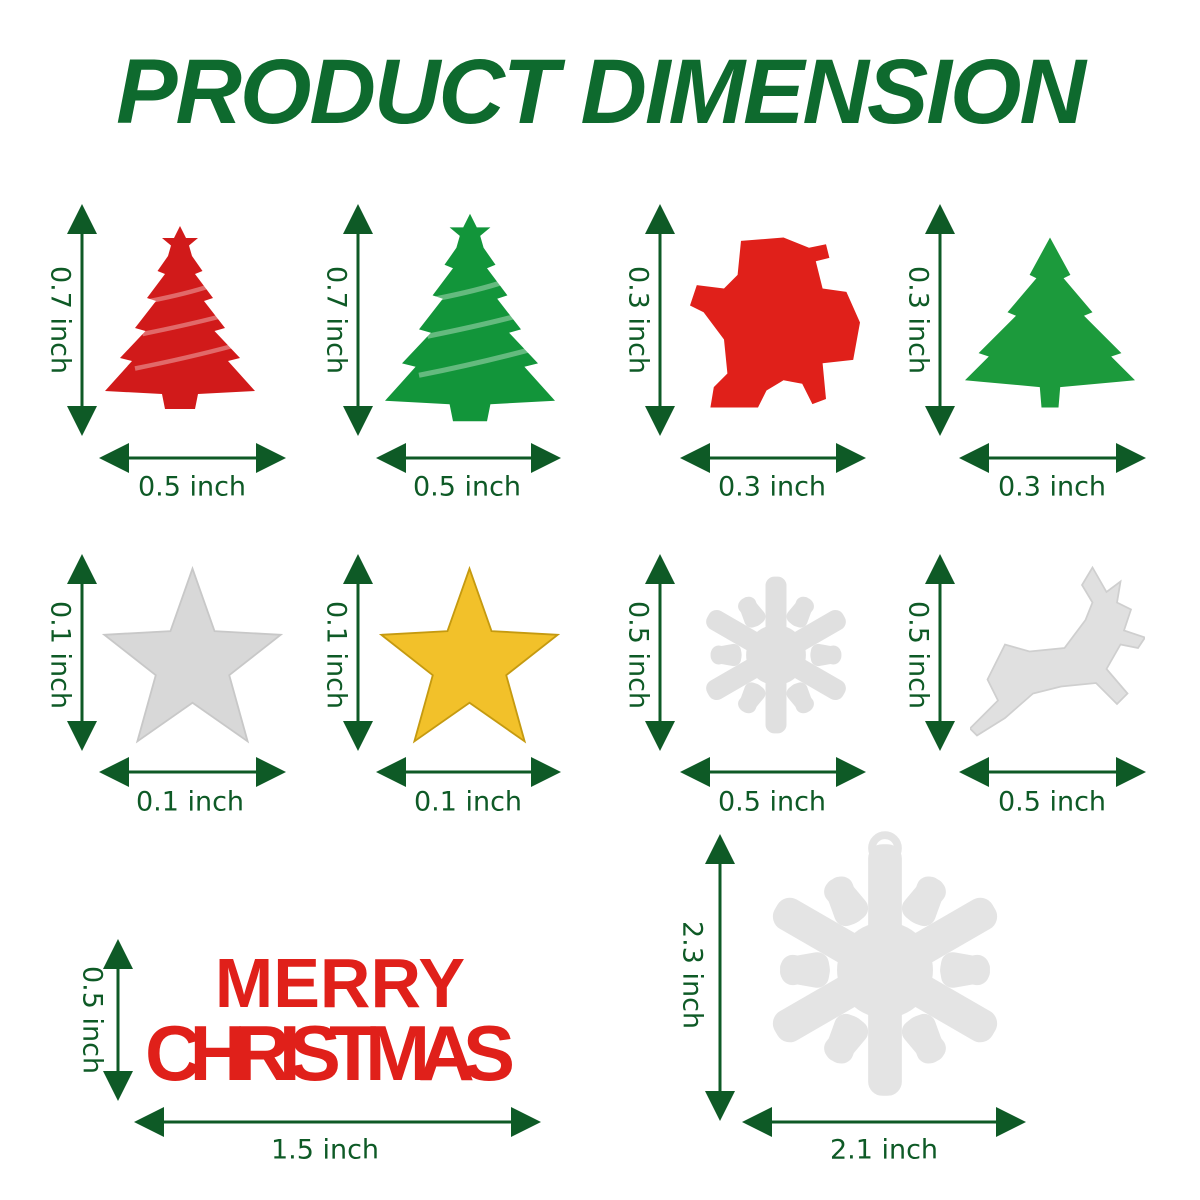 Image resolution: width=1200 pixels, height=1200 pixels. What do you see at coordinates (470, 317) in the screenshot?
I see `green-christmas-tree-image` at bounding box center [470, 317].